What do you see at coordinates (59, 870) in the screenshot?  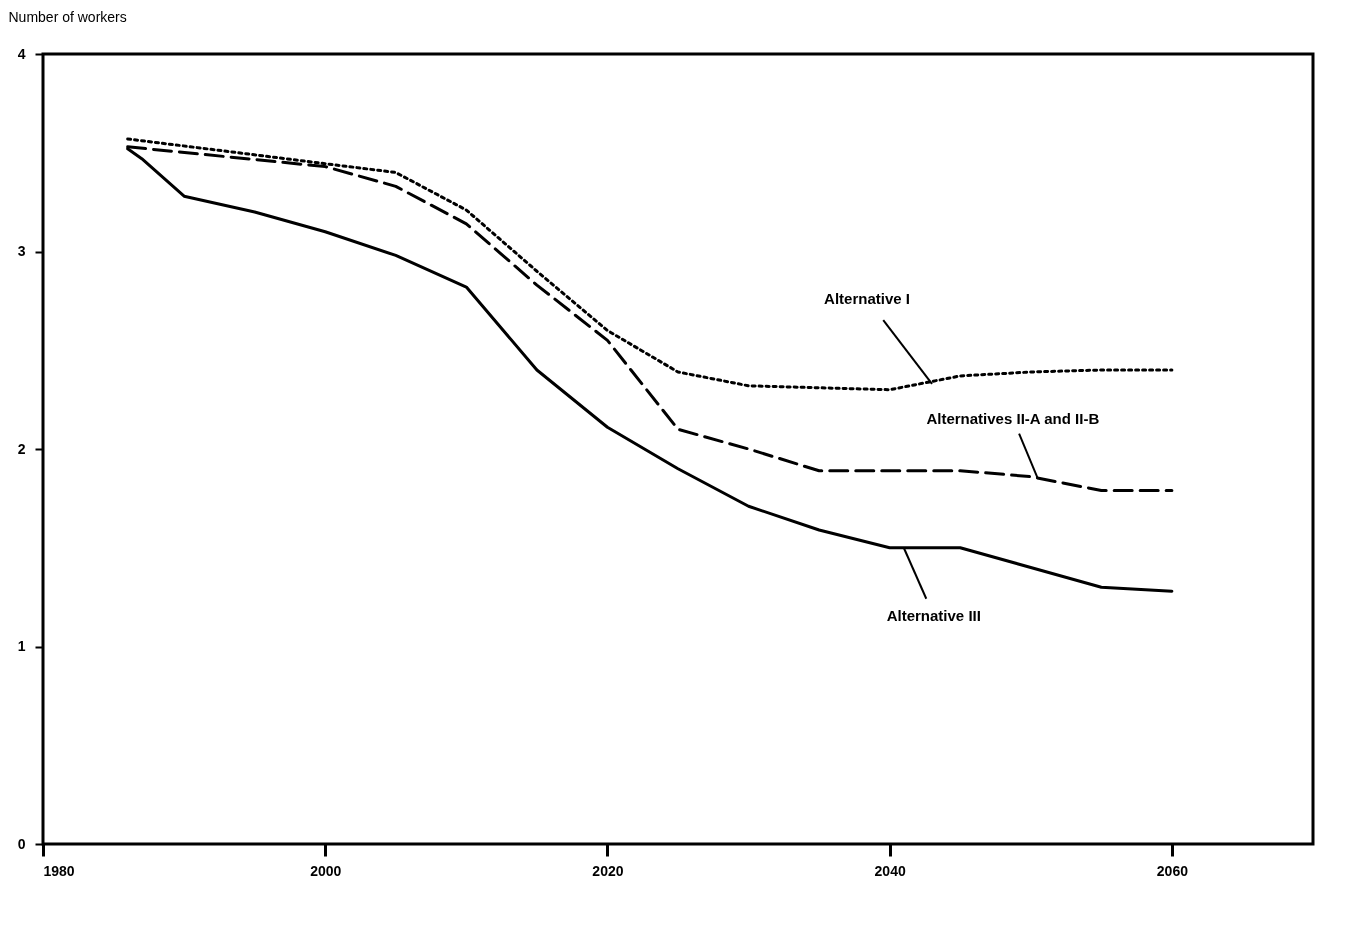 I see `x-tick-label: 1980` at bounding box center [59, 870].